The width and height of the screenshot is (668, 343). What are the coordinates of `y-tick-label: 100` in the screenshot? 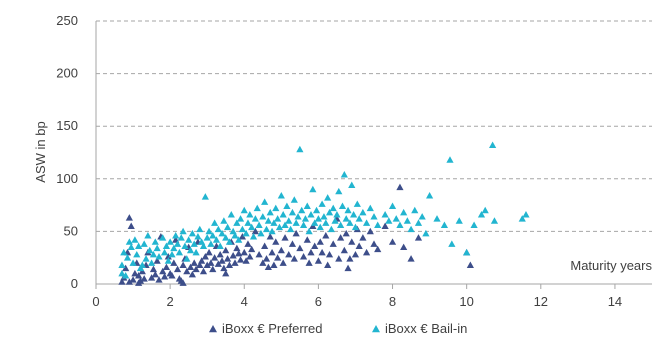 It's located at (67, 178).